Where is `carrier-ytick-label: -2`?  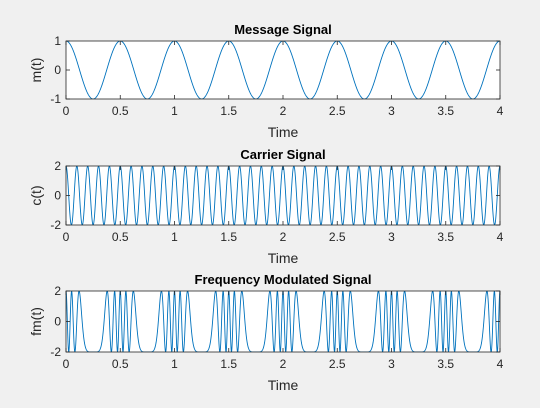 carrier-ytick-label: -2 is located at coordinates (55, 225).